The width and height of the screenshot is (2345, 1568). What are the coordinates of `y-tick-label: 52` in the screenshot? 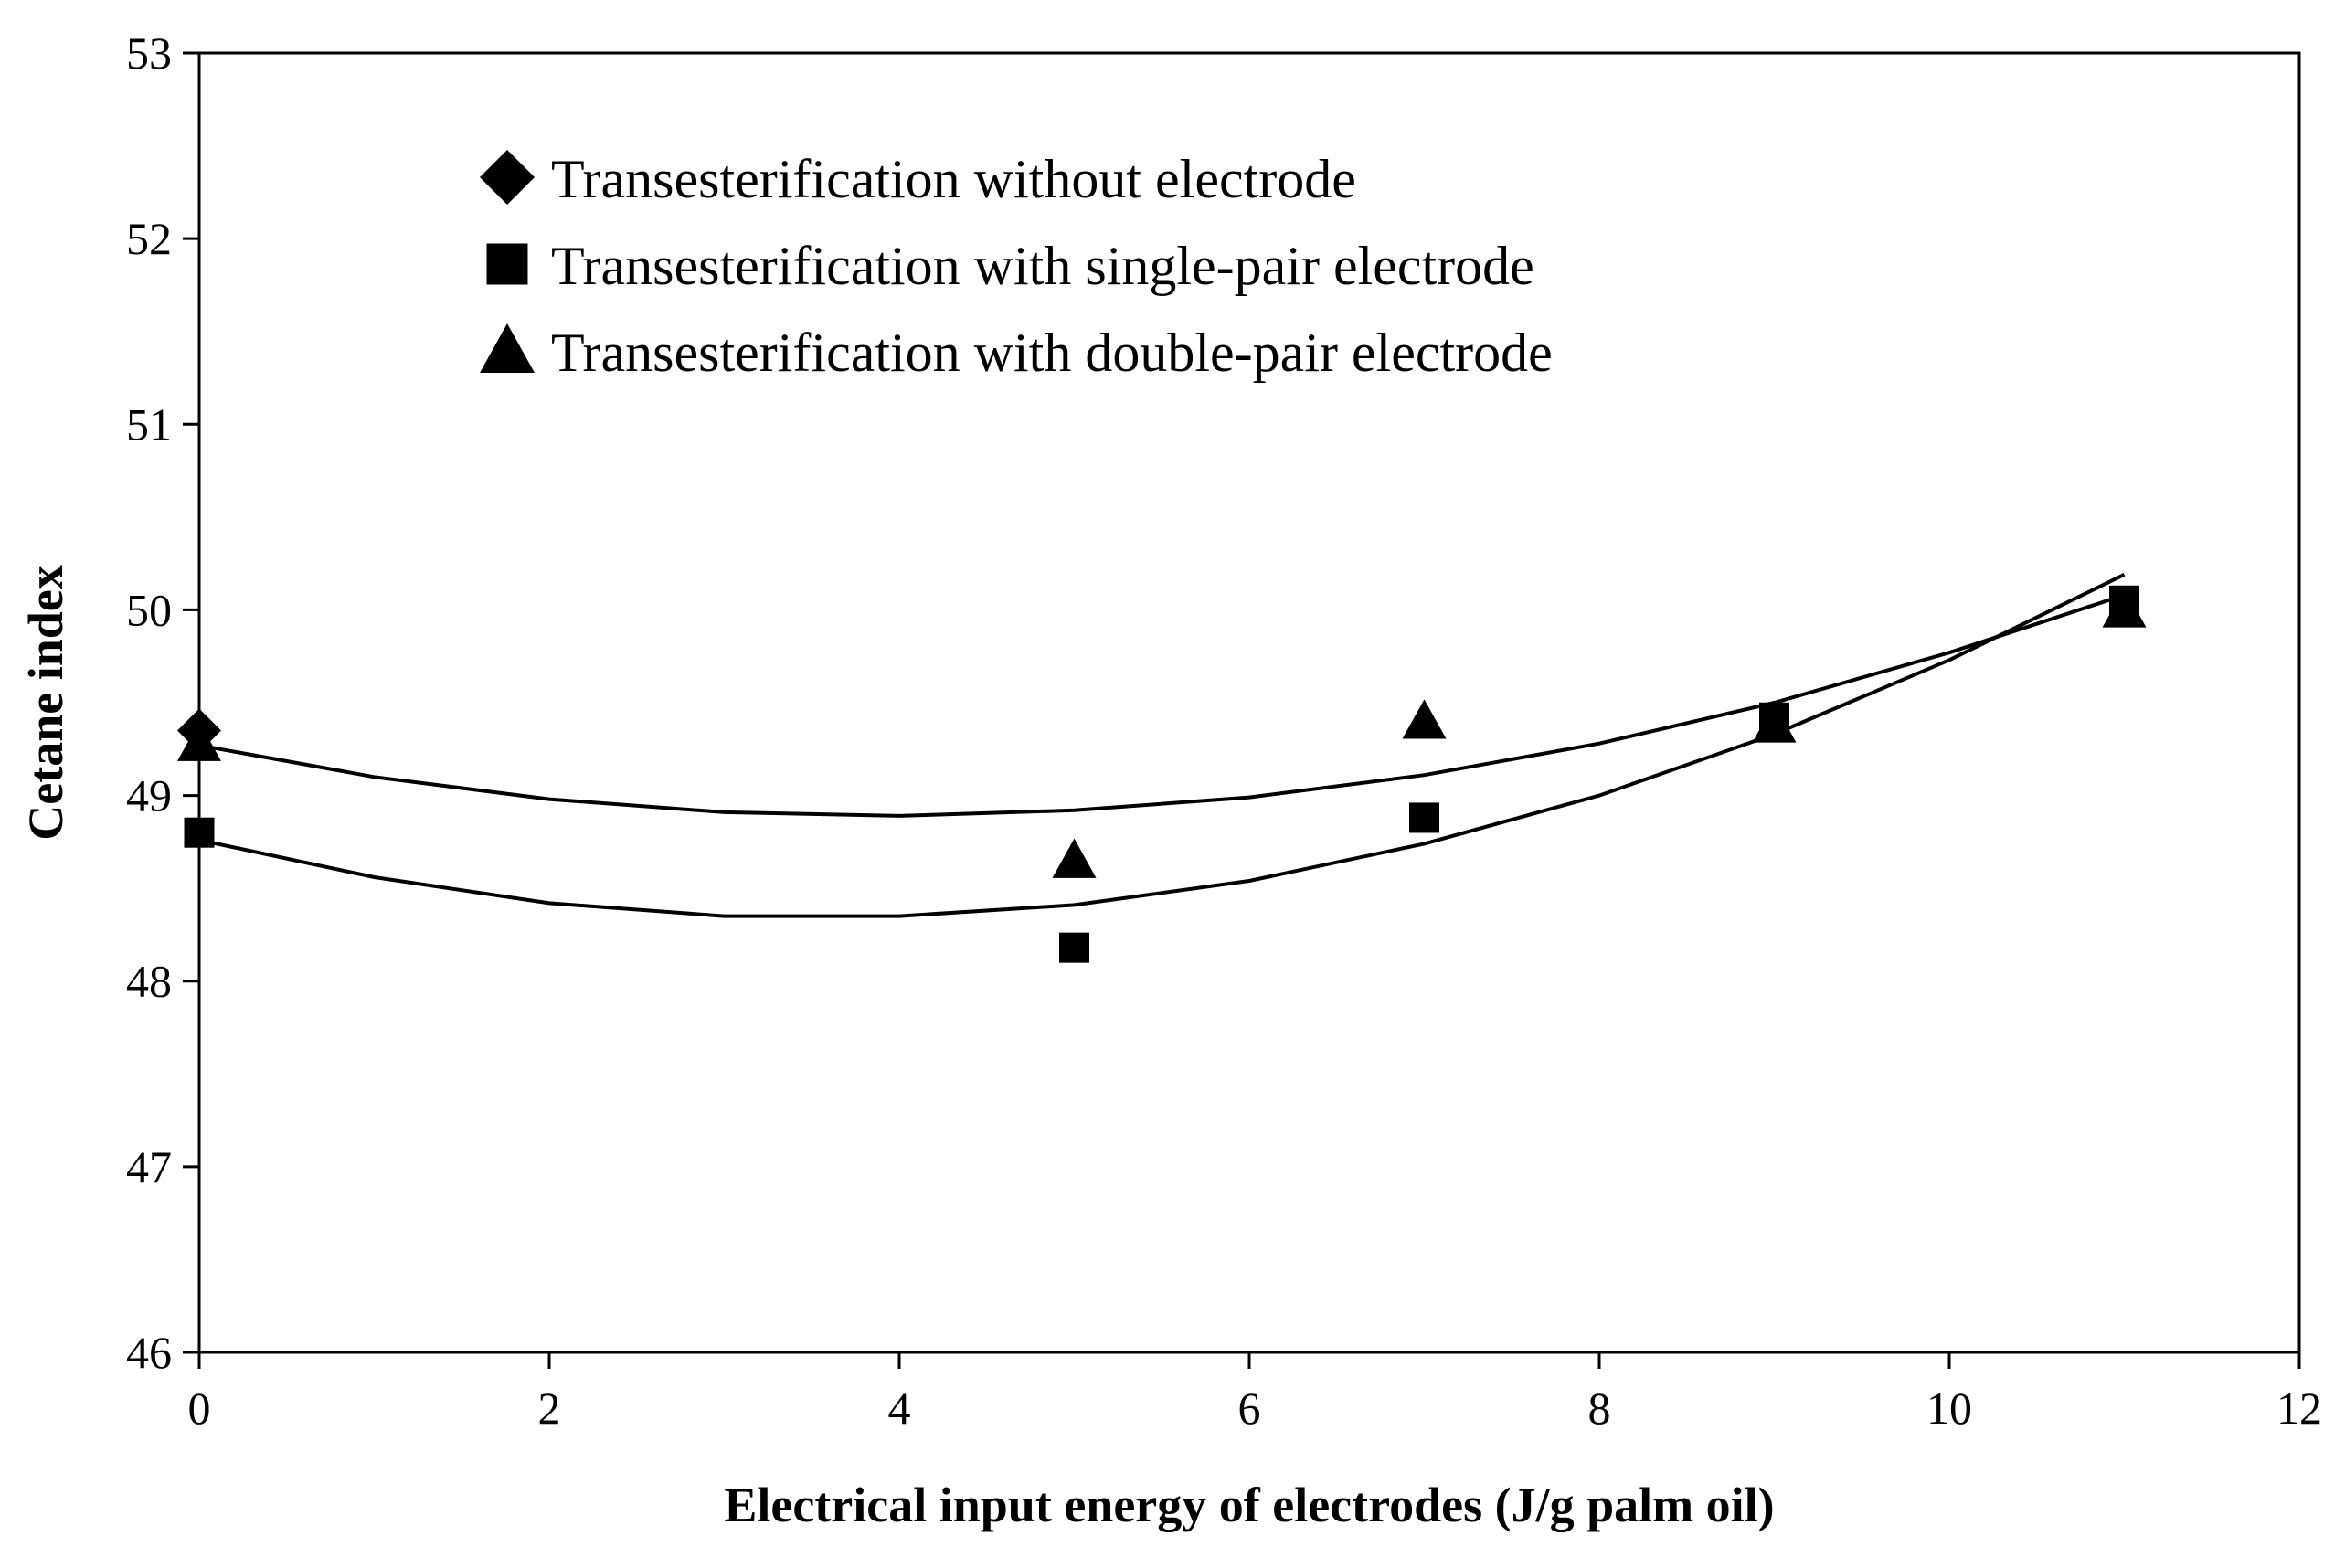 It's located at (149, 239).